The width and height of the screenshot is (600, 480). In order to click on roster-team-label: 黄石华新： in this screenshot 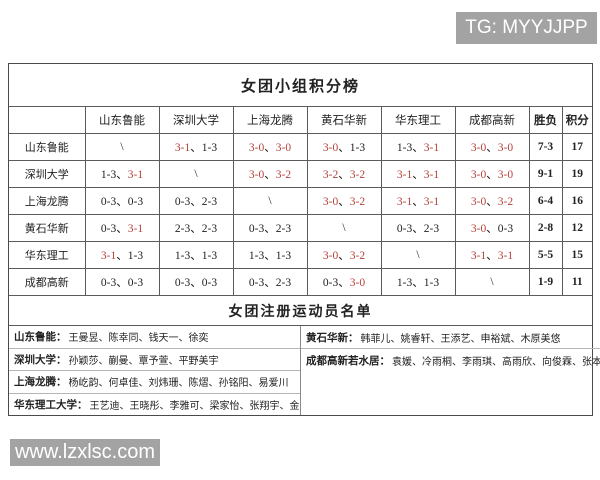, I will do `click(332, 338)`.